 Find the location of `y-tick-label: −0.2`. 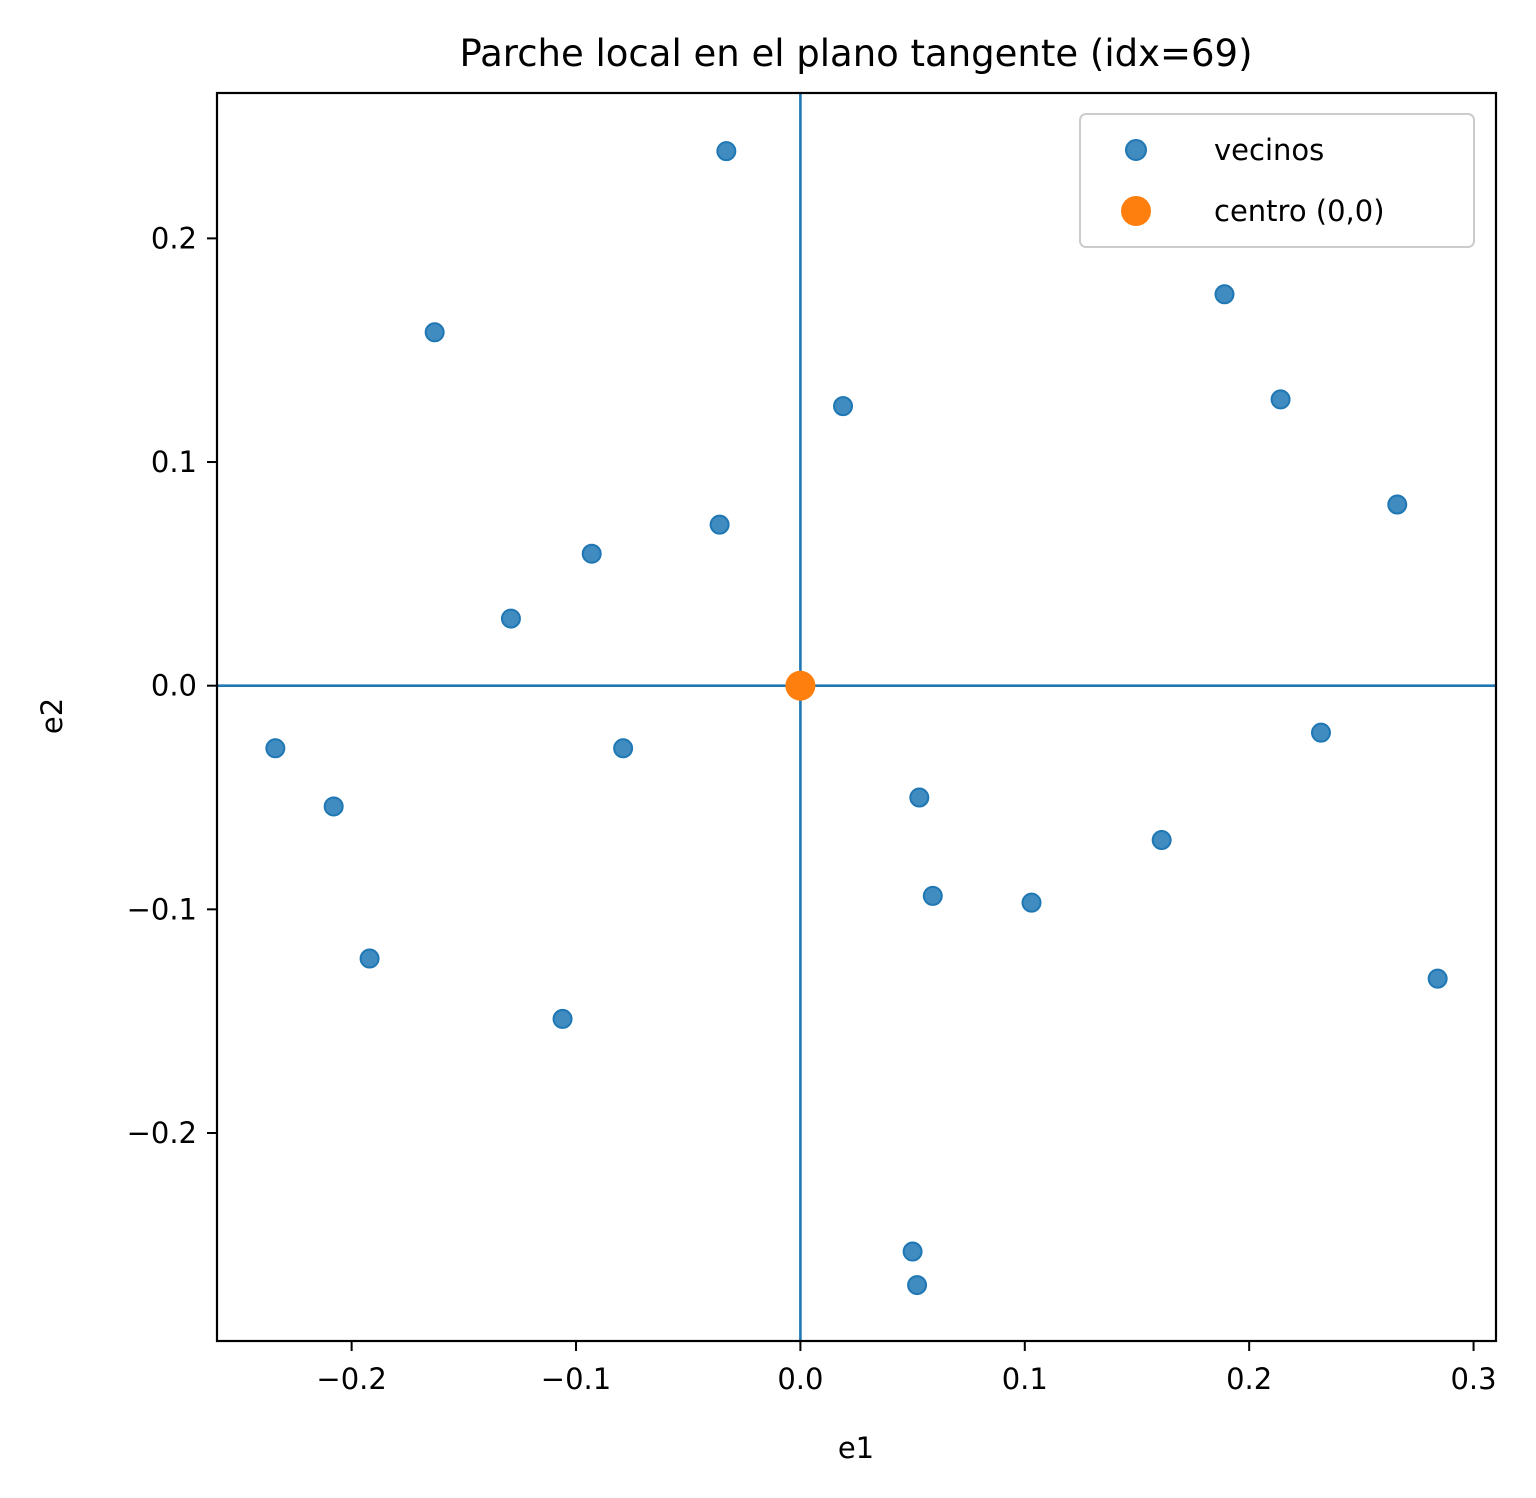

y-tick-label: −0.2 is located at coordinates (162, 1133).